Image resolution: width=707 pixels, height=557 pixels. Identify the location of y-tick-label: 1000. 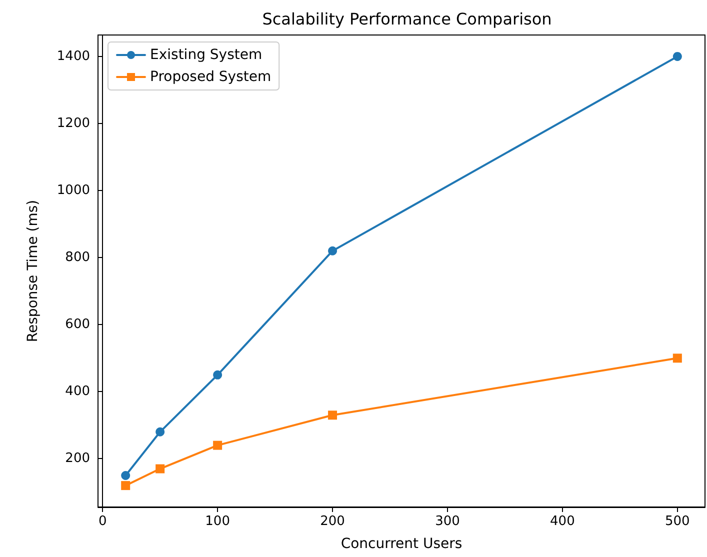
(73, 190).